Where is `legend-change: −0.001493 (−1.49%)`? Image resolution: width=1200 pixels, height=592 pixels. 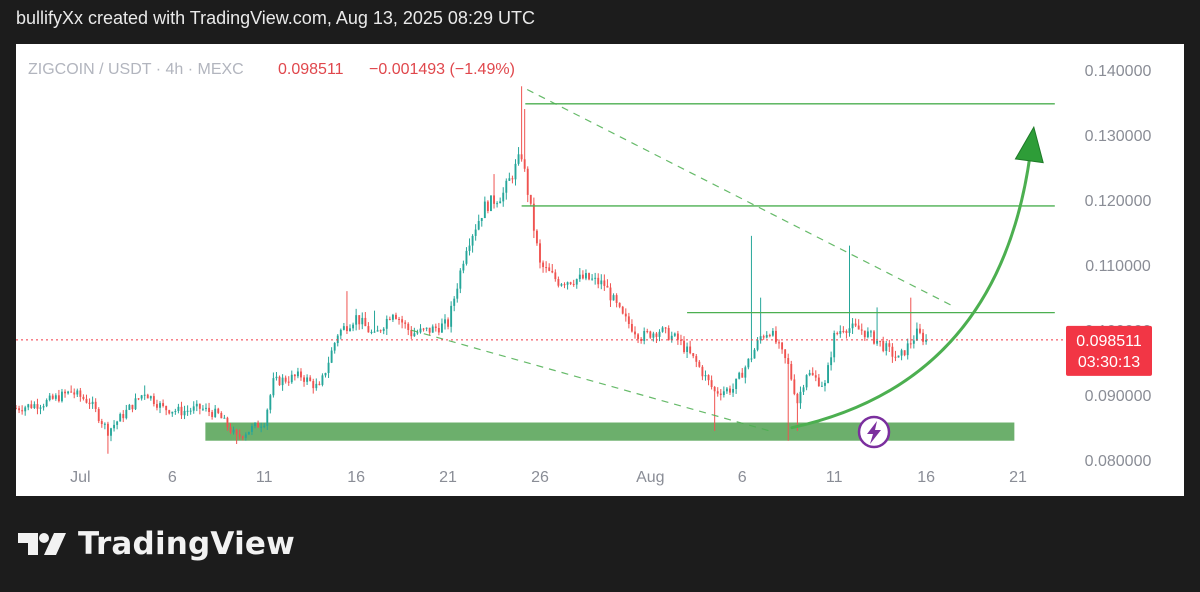
legend-change: −0.001493 (−1.49%) is located at coordinates (442, 69).